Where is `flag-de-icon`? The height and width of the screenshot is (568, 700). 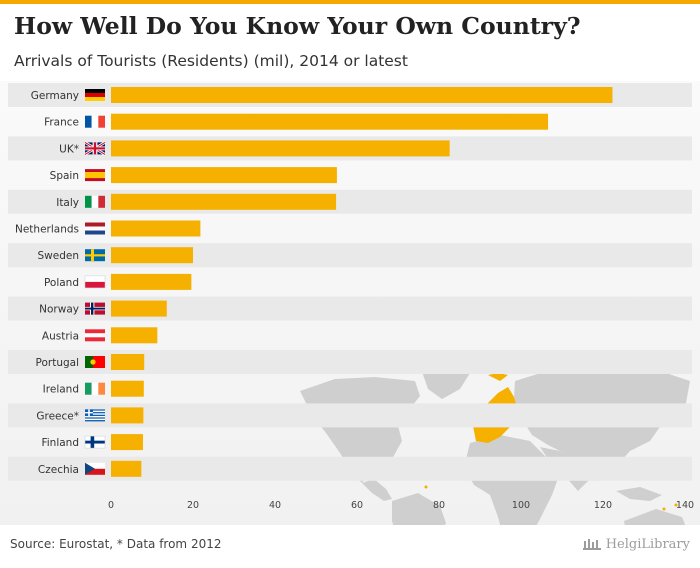 flag-de-icon is located at coordinates (95, 95).